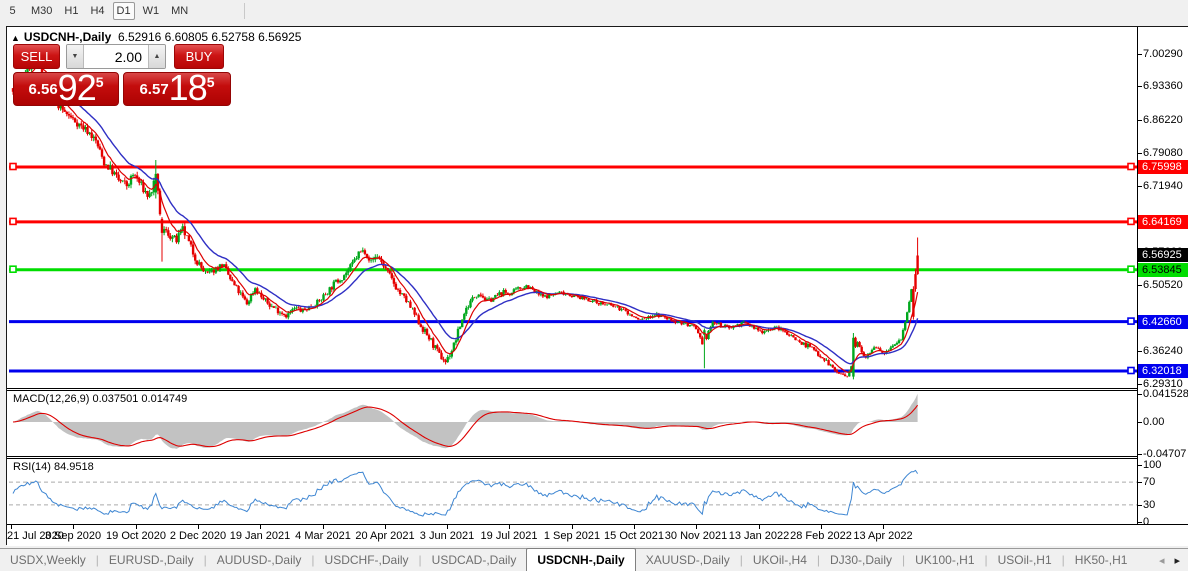 This screenshot has height=571, width=1188. I want to click on buy-price-point: 5, so click(210, 82).